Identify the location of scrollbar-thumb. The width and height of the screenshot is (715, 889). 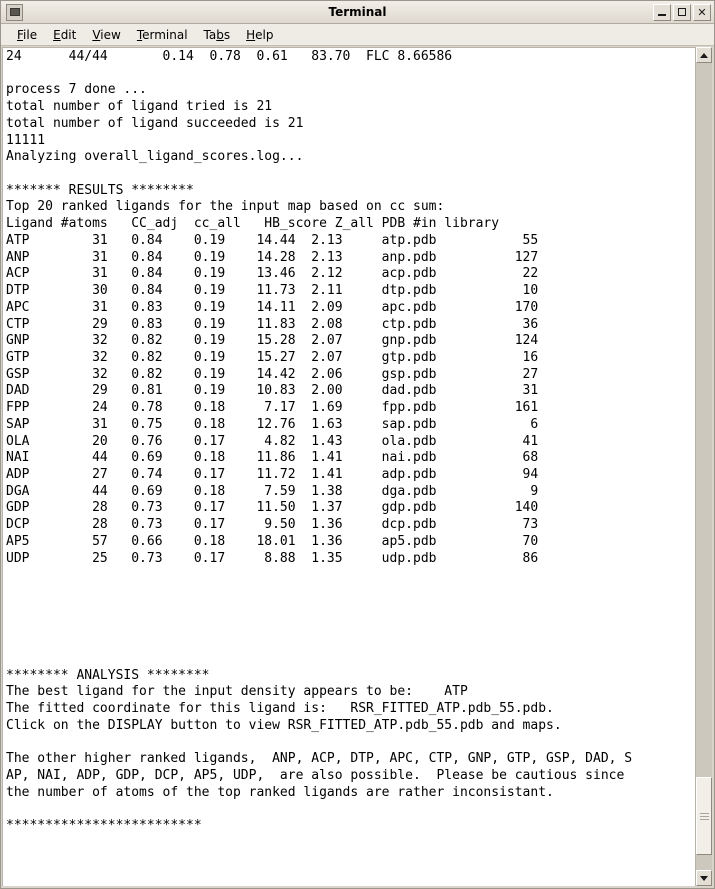
(704, 816).